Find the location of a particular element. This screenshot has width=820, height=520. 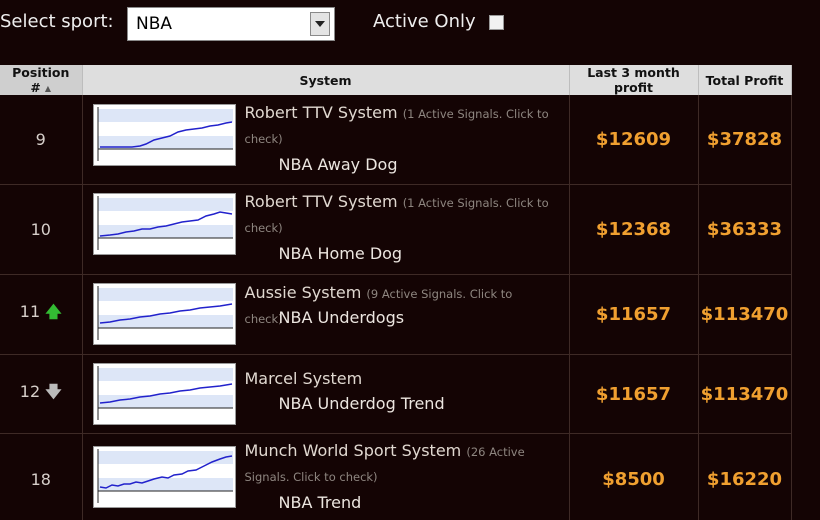

total-profit-cell: $36333 is located at coordinates (745, 229).